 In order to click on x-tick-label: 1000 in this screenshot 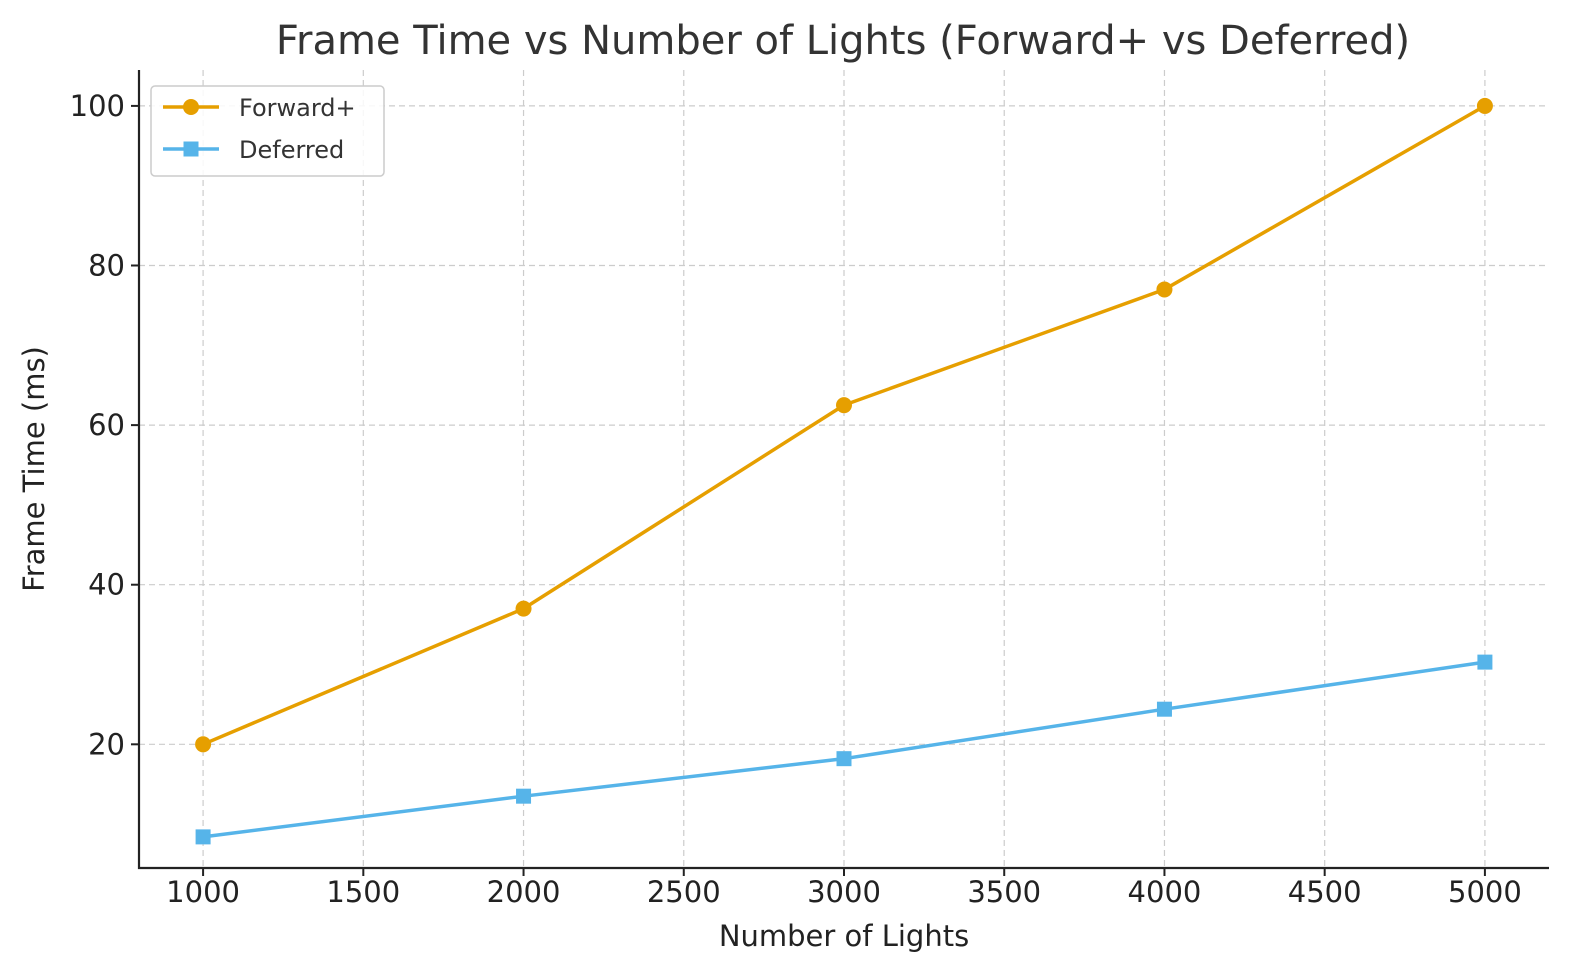, I will do `click(203, 892)`.